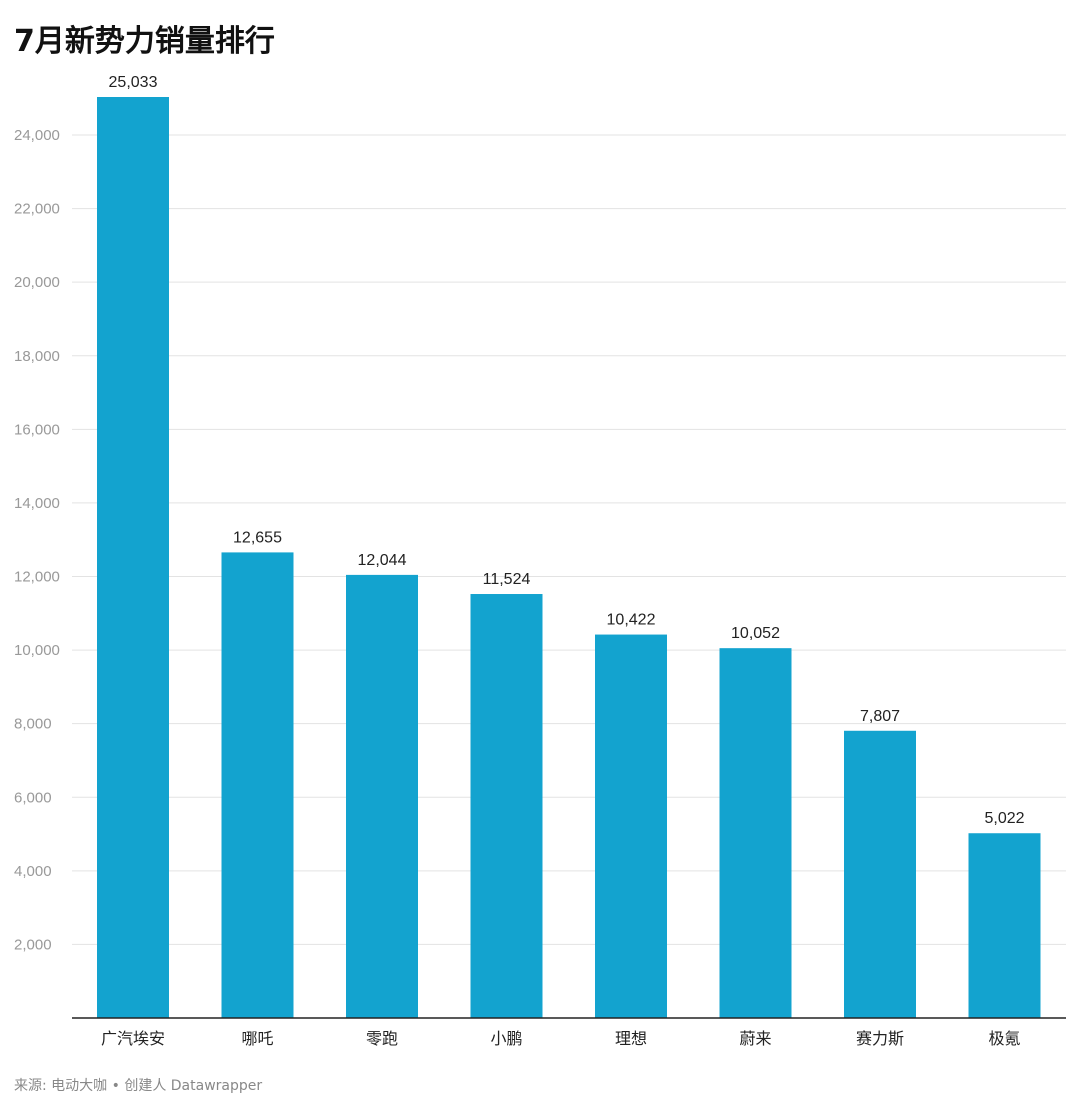 The height and width of the screenshot is (1107, 1080). Describe the element at coordinates (755, 1038) in the screenshot. I see `x-tick-label: 蔚来` at that location.